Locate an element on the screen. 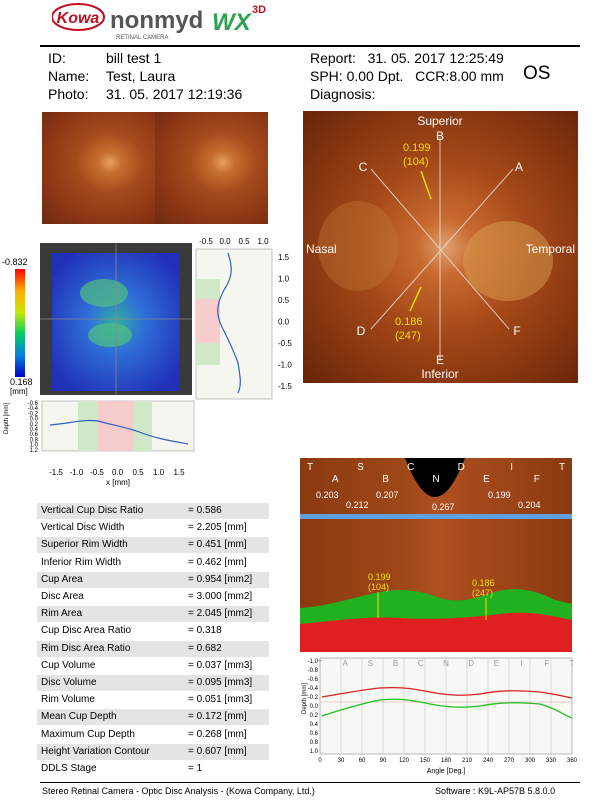 This screenshot has height=800, width=600. rim-width-label: 0.267 is located at coordinates (443, 507).